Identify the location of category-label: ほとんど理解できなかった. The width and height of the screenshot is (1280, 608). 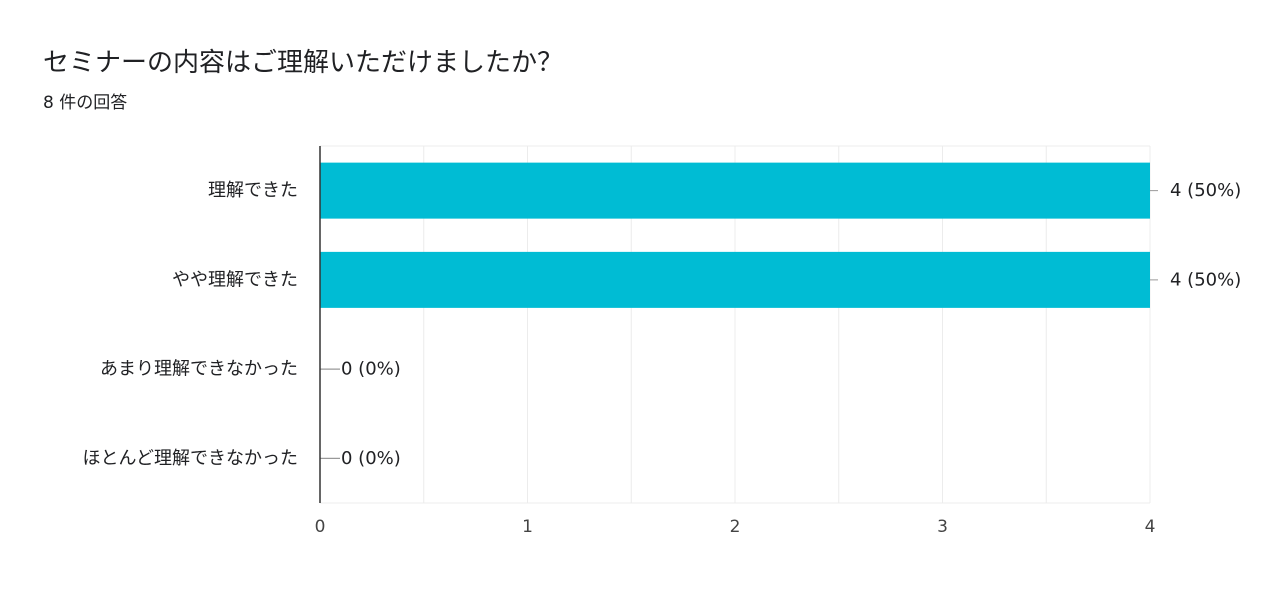
(190, 458).